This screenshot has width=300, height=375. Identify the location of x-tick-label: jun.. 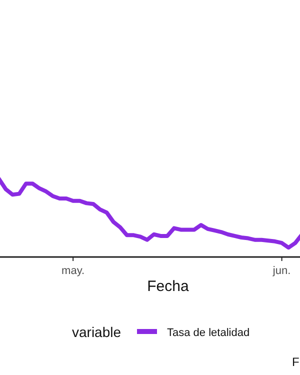
(281, 270).